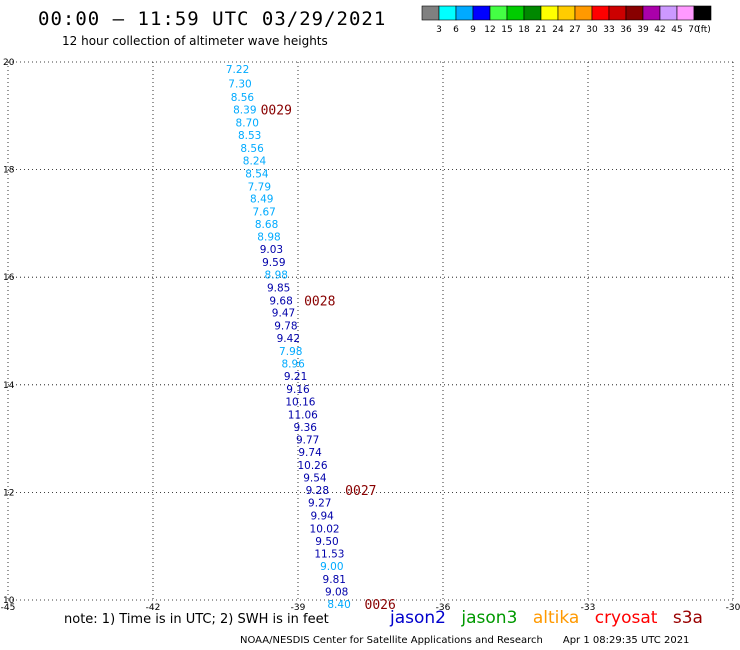  What do you see at coordinates (473, 30) in the screenshot?
I see `scale-label: 9` at bounding box center [473, 30].